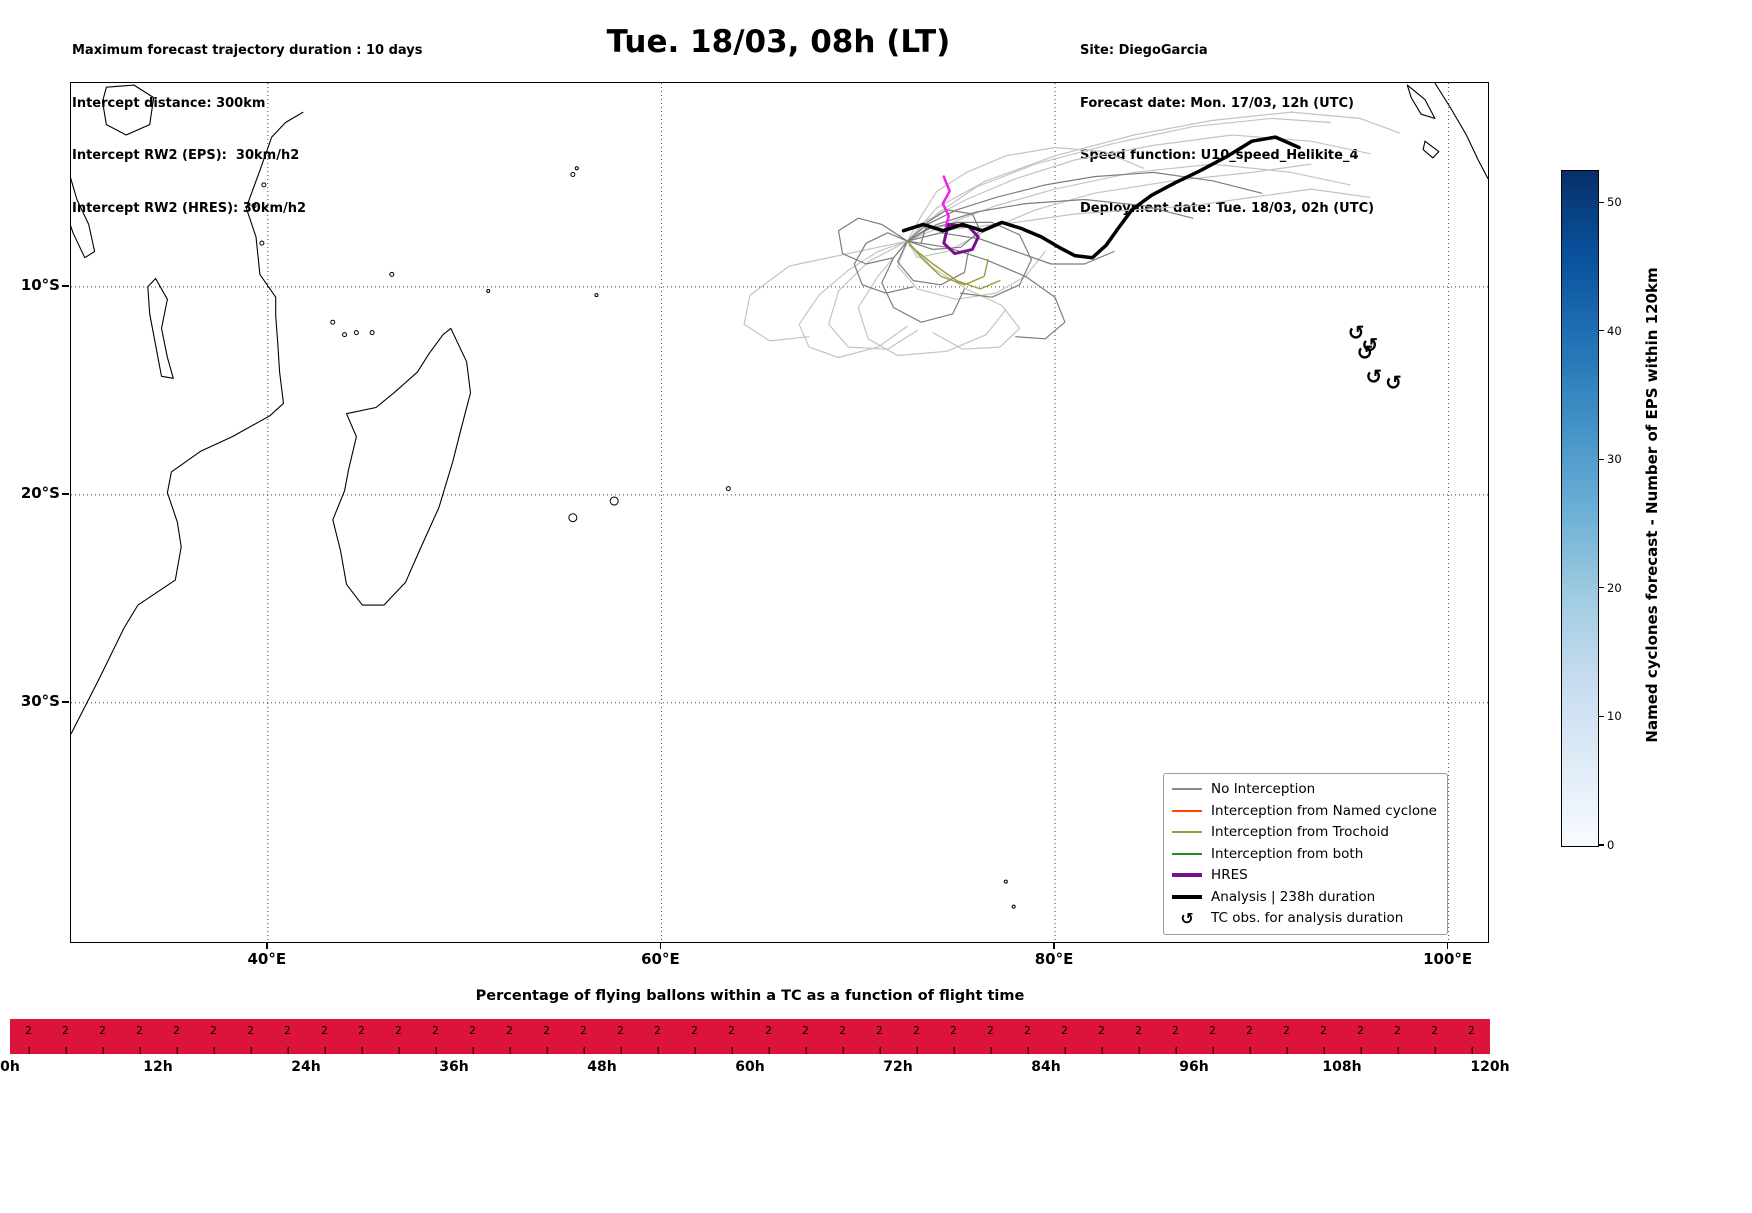 This screenshot has height=1213, width=1752. What do you see at coordinates (1300, 832) in the screenshot?
I see `legend-label: Interception from Trochoid` at bounding box center [1300, 832].